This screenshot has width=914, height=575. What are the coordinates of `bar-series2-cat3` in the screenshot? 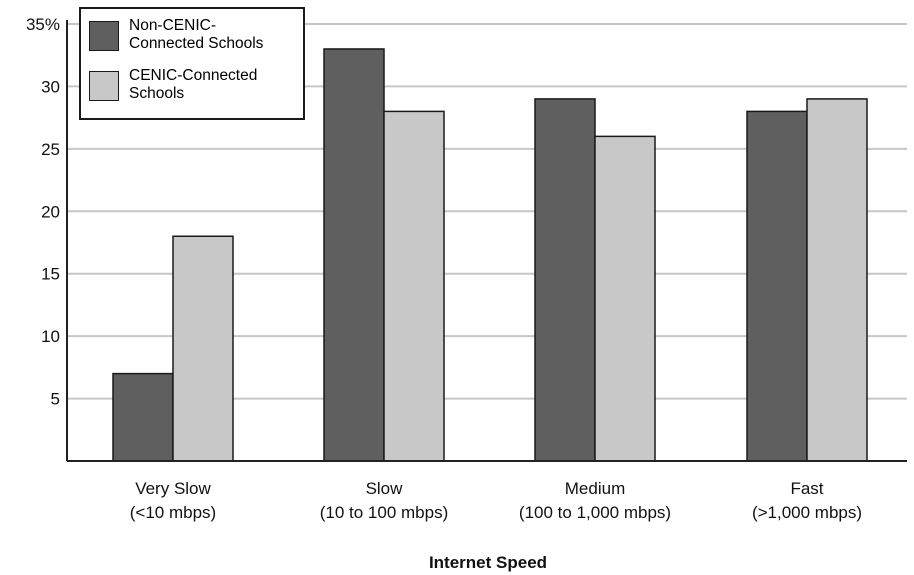 It's located at (625, 298).